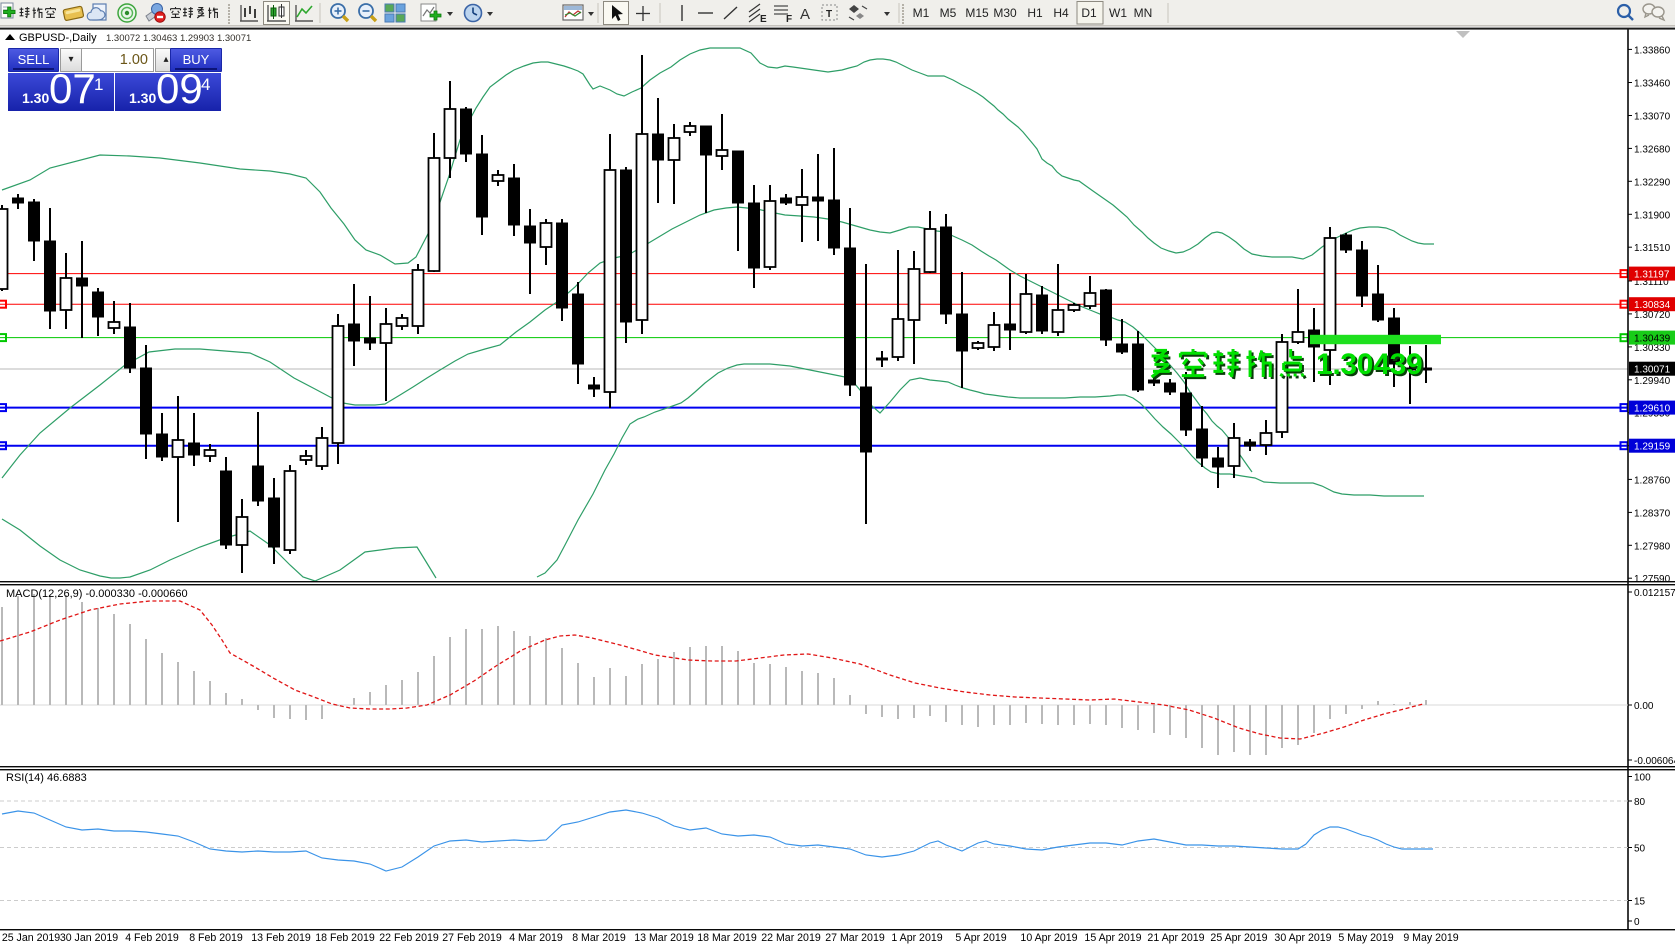  Describe the element at coordinates (1652, 381) in the screenshot. I see `svg-text: 1.29940` at that location.